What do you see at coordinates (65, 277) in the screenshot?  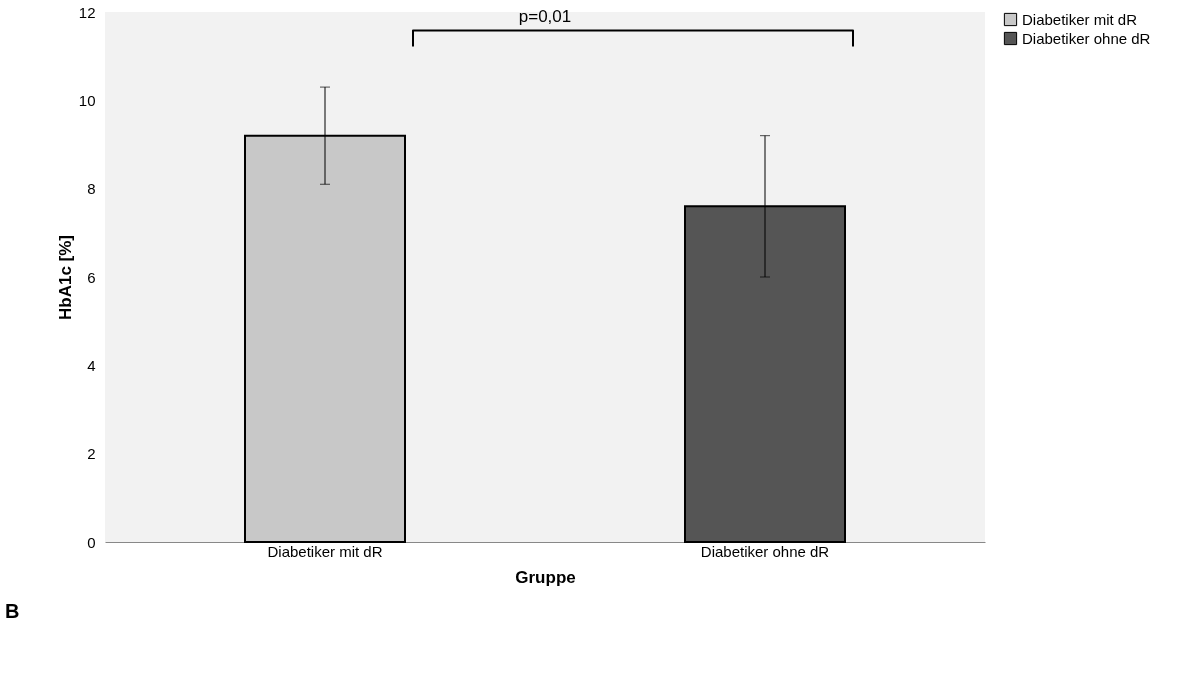 I see `y-axis-title: HbA1c [%]` at bounding box center [65, 277].